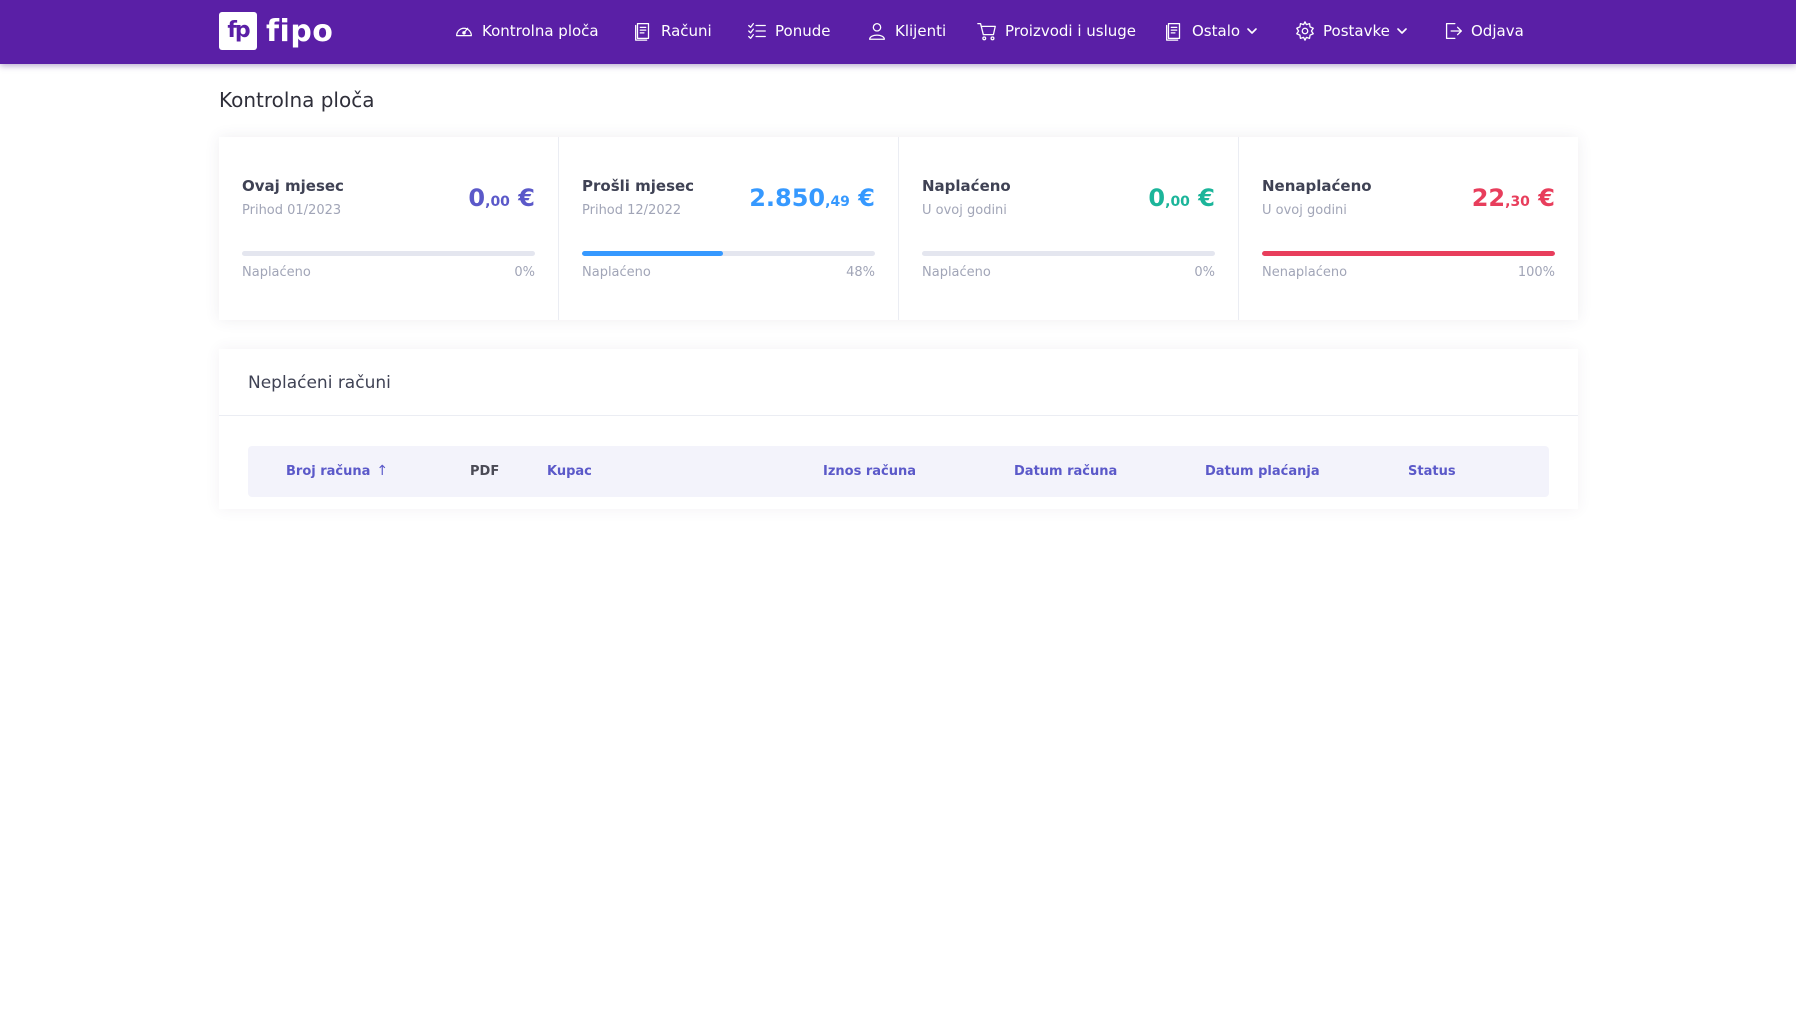 This screenshot has width=1796, height=1010. Describe the element at coordinates (642, 32) in the screenshot. I see `invoice-stack-icon` at that location.